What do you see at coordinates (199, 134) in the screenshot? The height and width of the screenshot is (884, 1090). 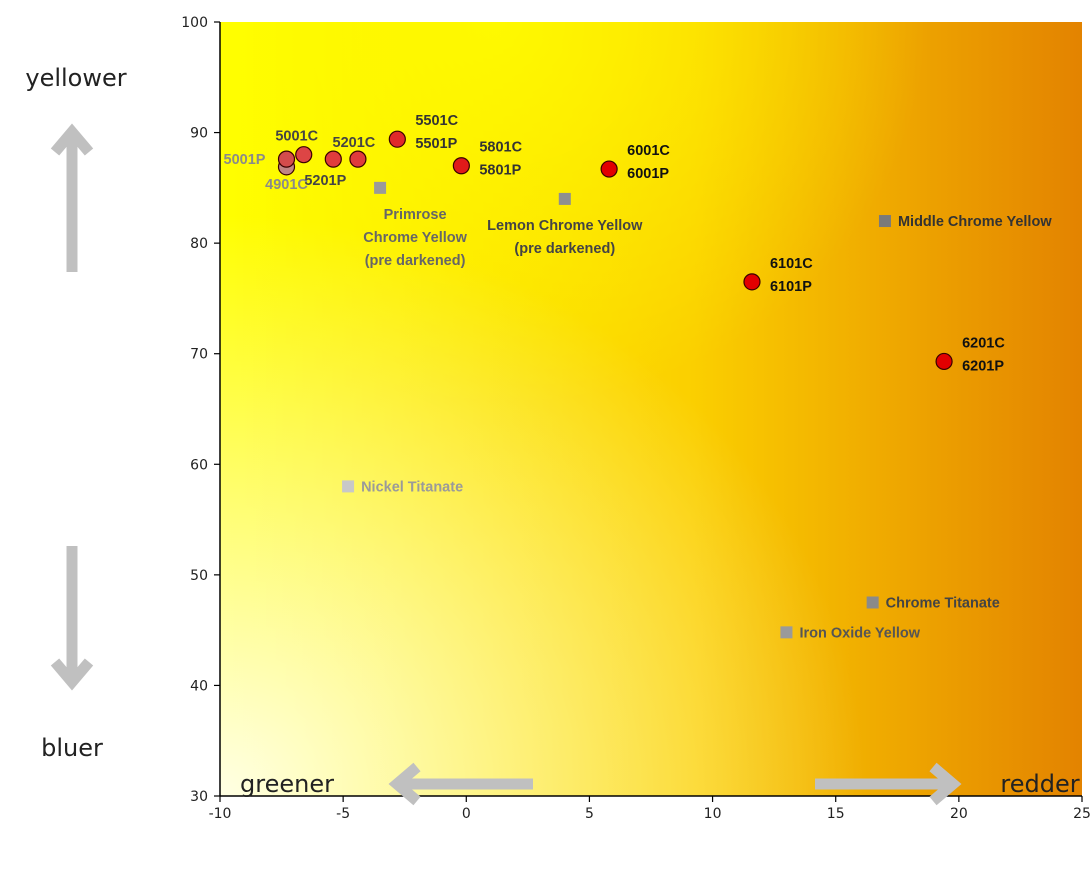 I see `y-tick-label: 90` at bounding box center [199, 134].